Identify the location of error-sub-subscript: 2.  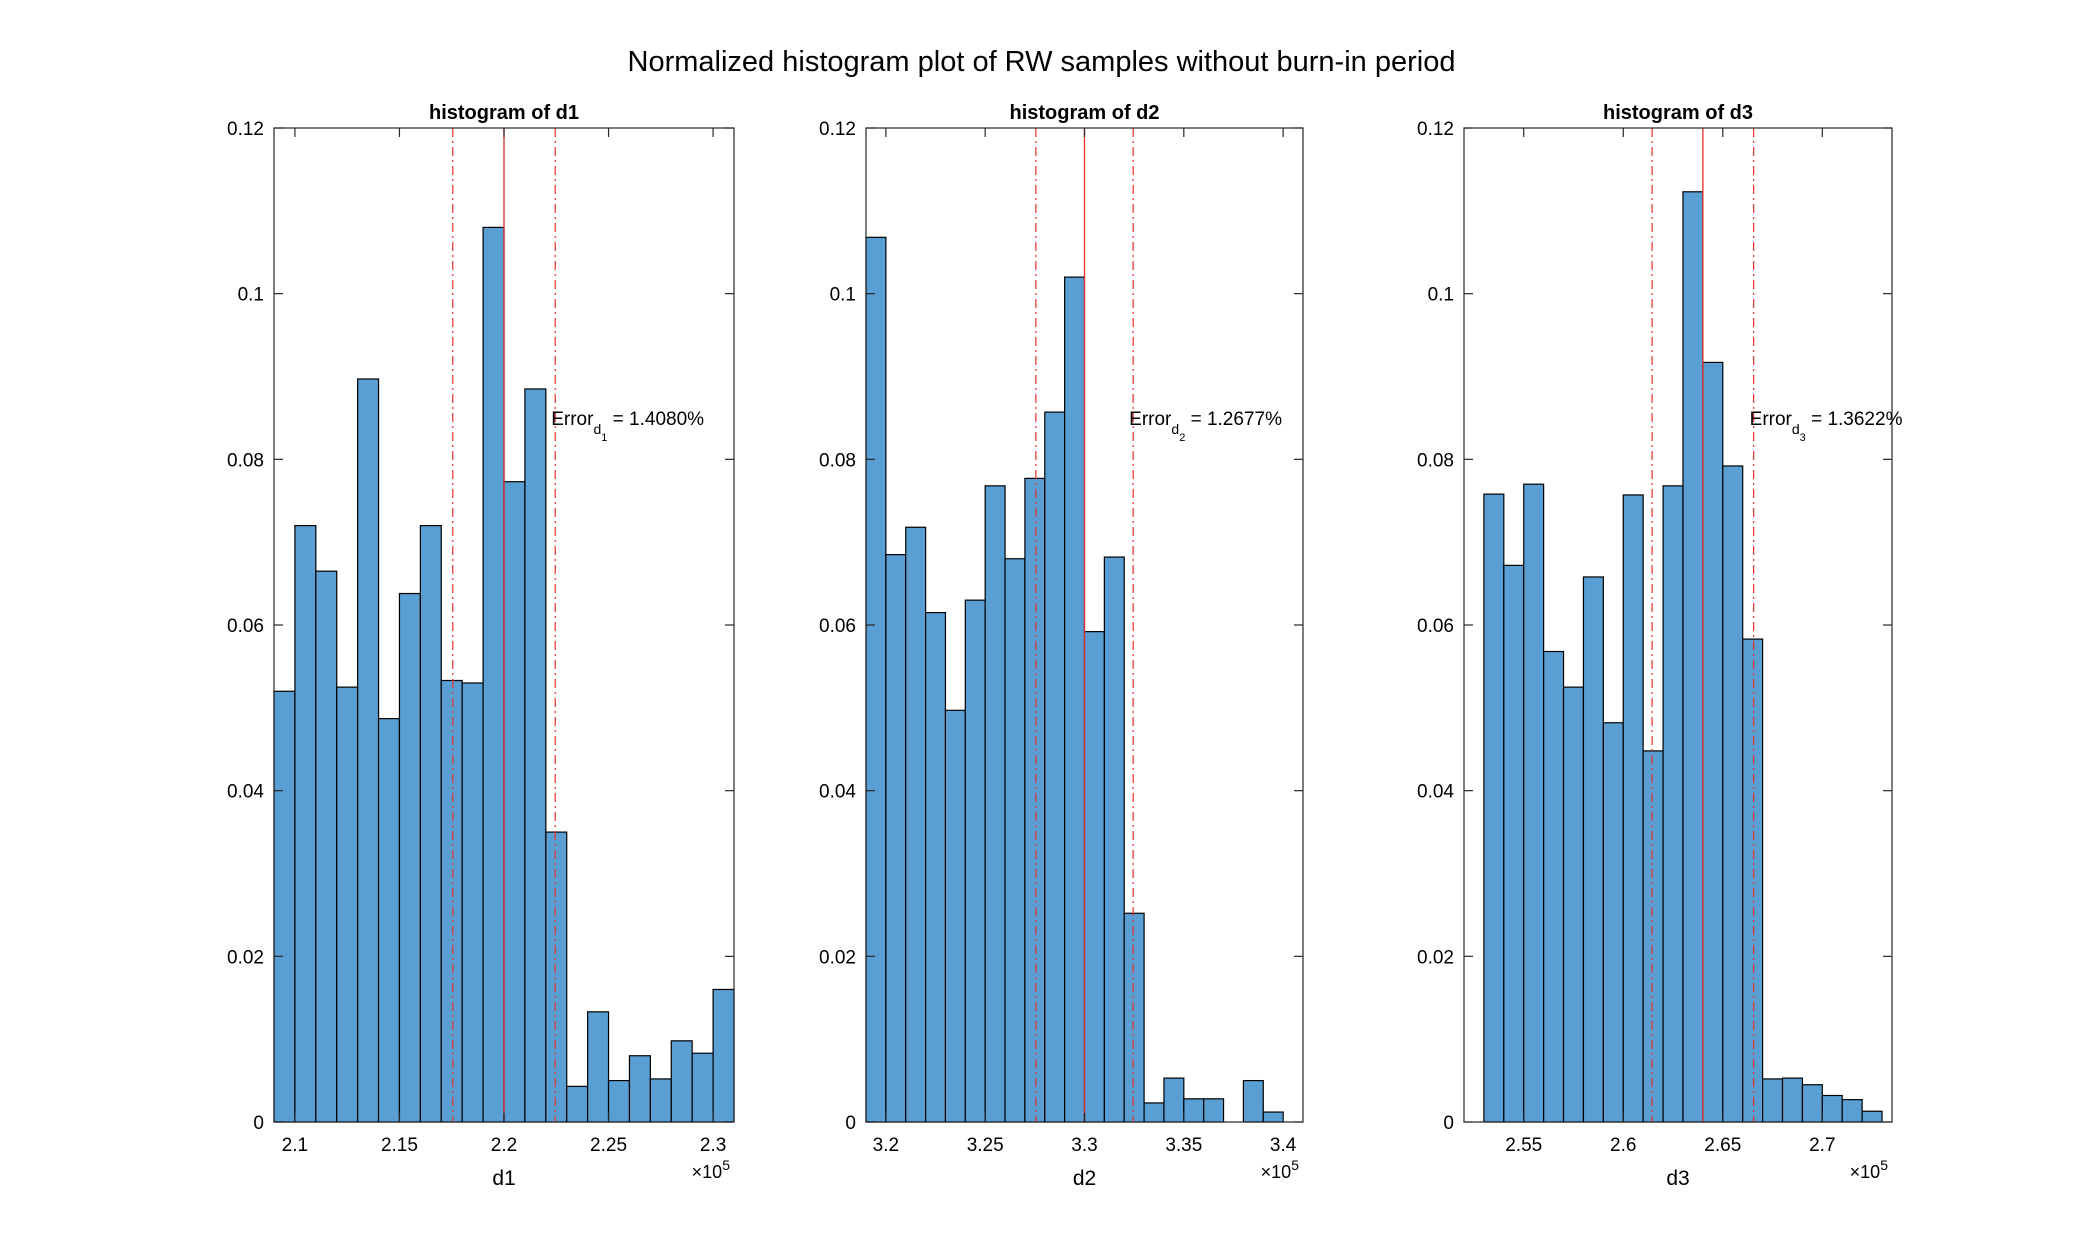
(1182, 438).